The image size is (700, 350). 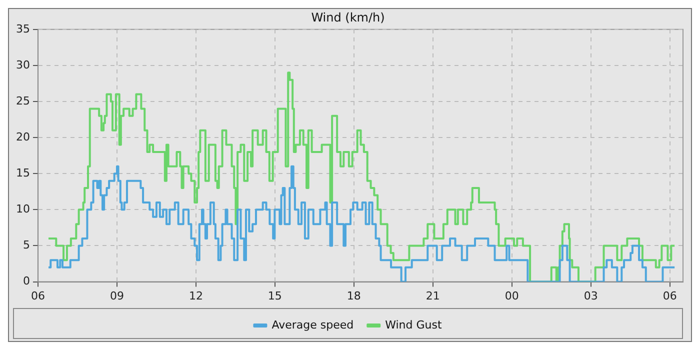 What do you see at coordinates (313, 325) in the screenshot?
I see `legend-label: Average speed` at bounding box center [313, 325].